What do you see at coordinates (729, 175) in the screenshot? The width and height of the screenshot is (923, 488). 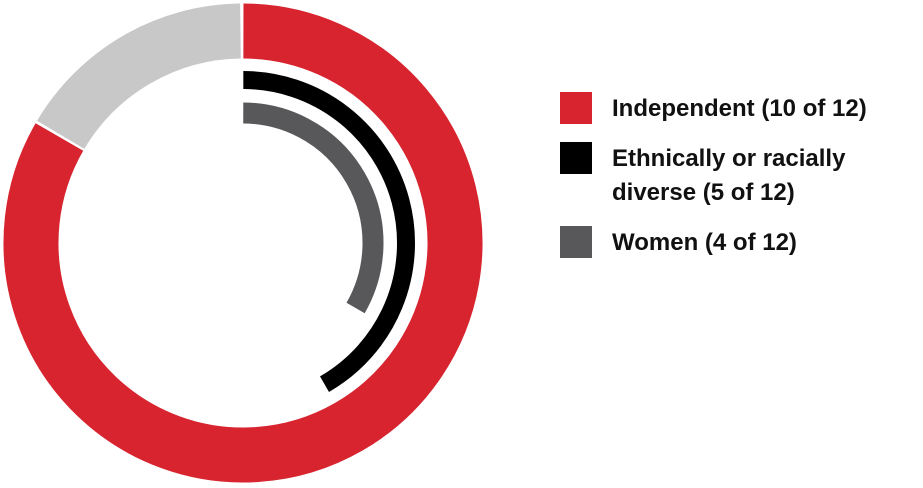 I see `legend-label: Ethnically or racially diverse (5 of 12)` at bounding box center [729, 175].